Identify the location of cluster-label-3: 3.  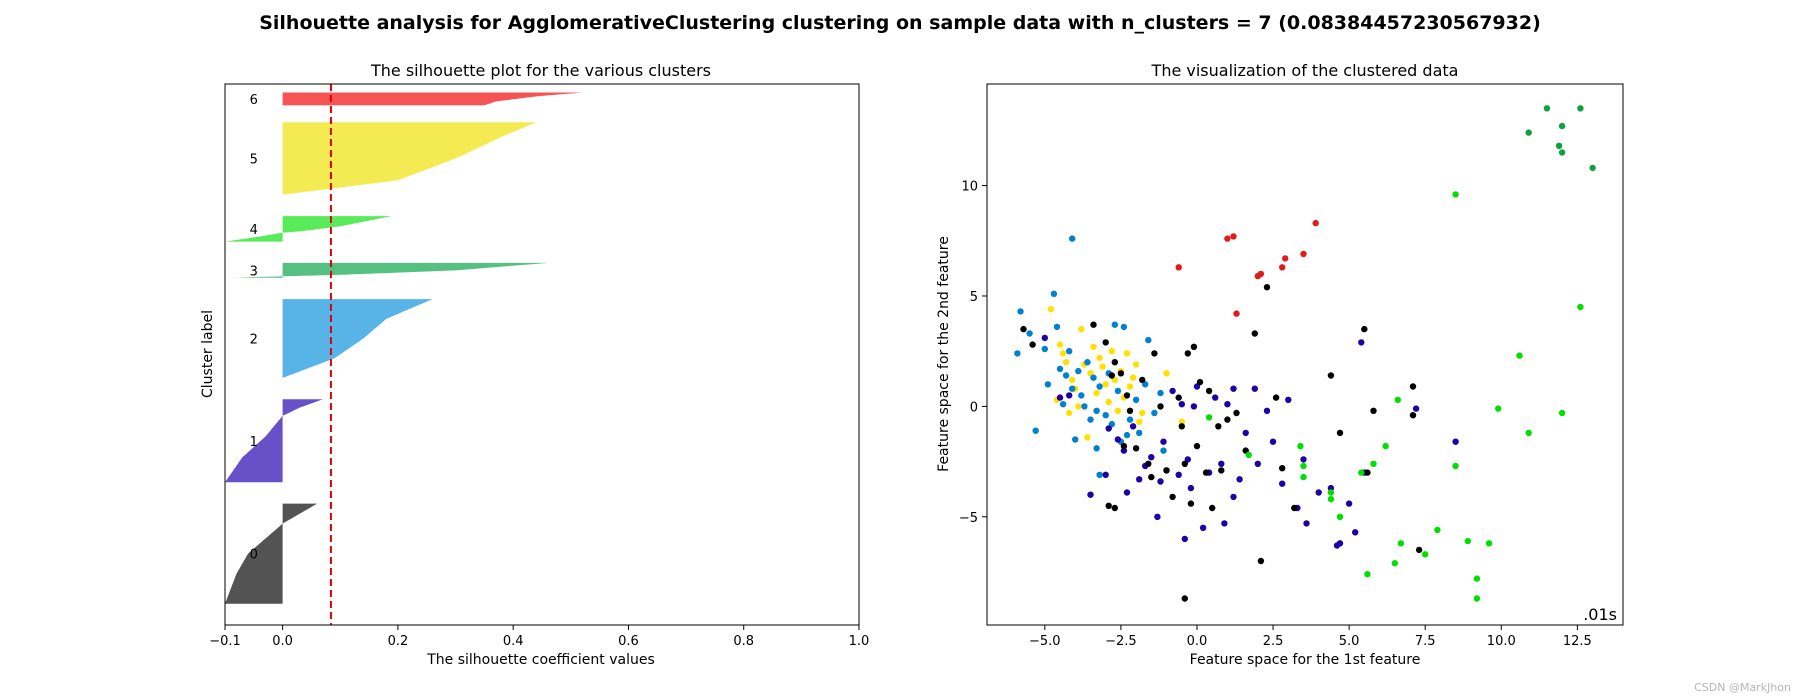
(254, 271).